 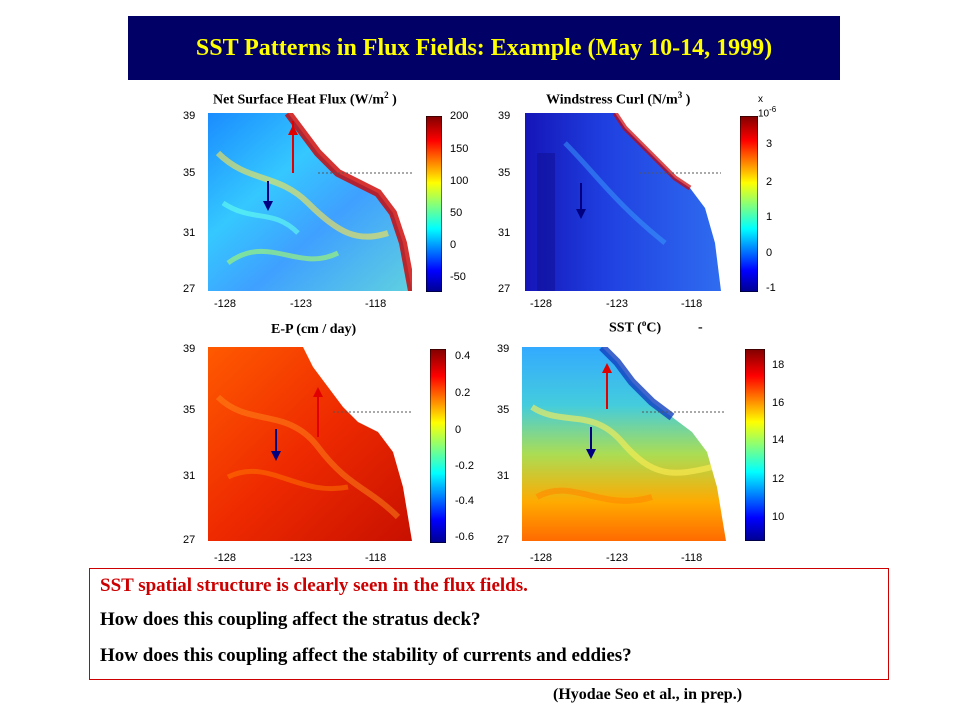 I want to click on colorbar-tick: 100, so click(x=459, y=181).